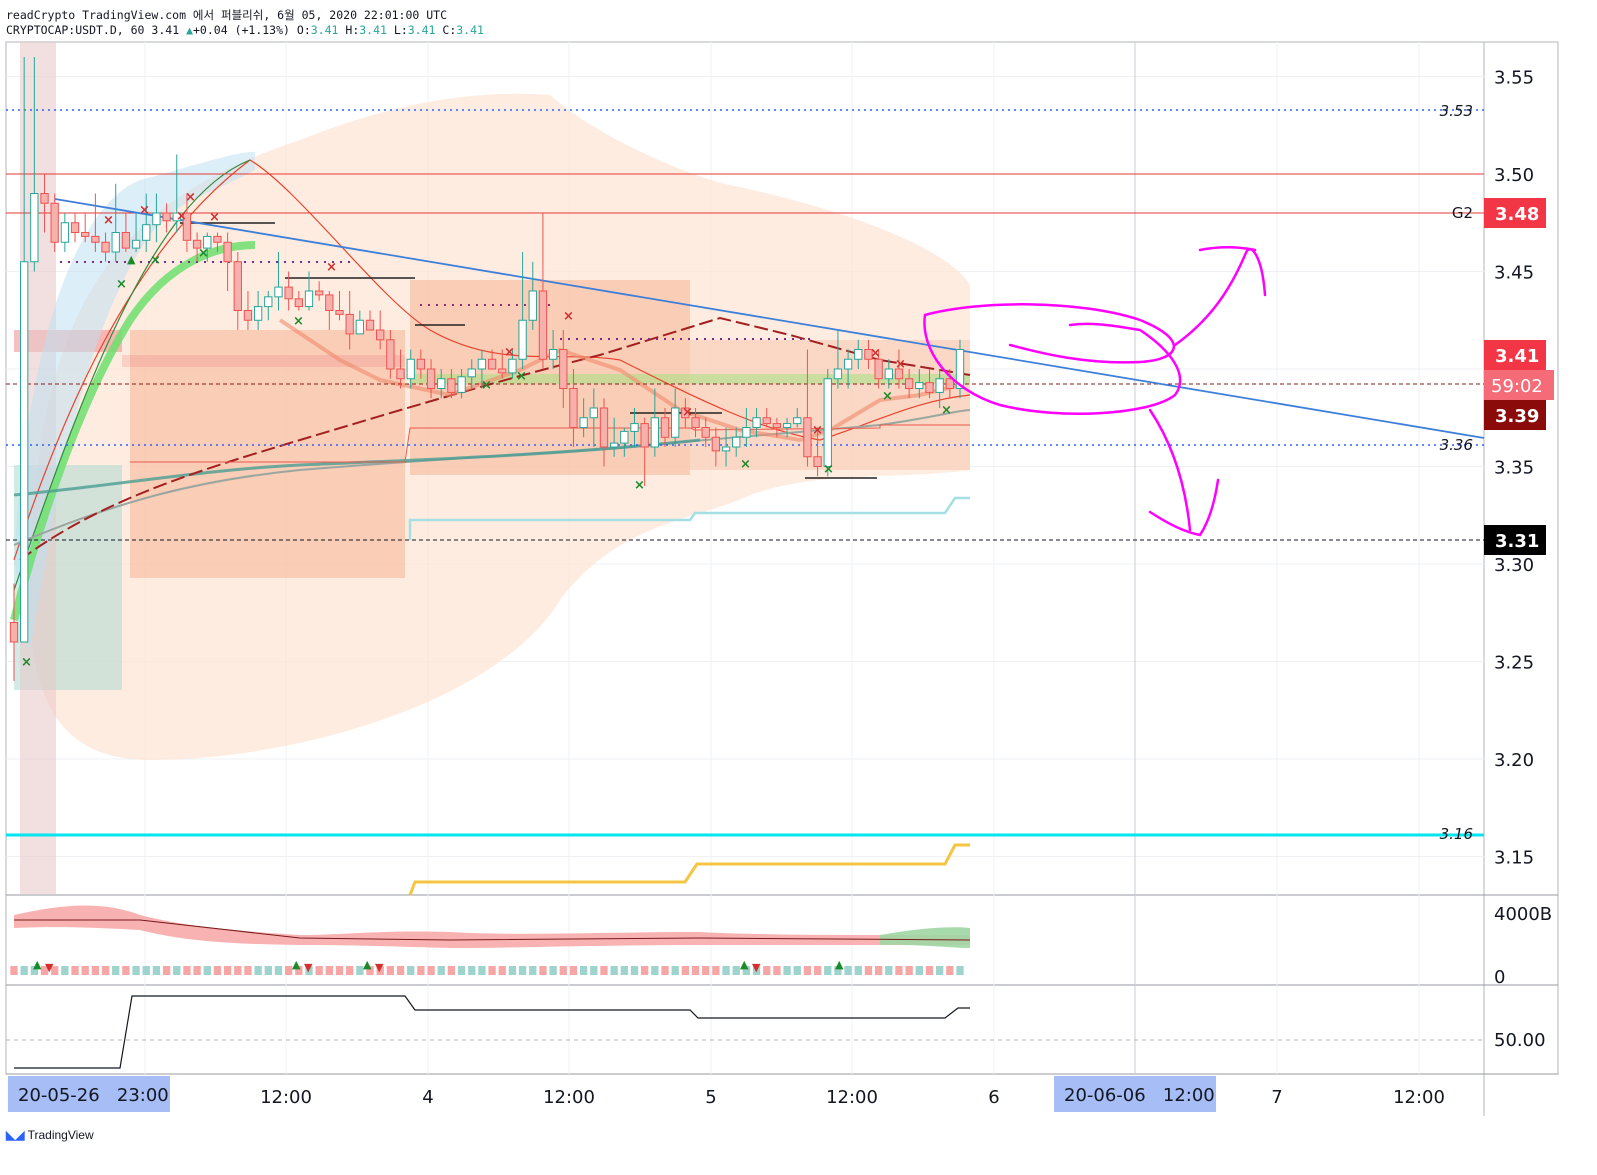 This screenshot has height=1175, width=1597. Describe the element at coordinates (75, 30) in the screenshot. I see `symbol-label: CRYPTOCAP:USDT.D, 60` at that location.